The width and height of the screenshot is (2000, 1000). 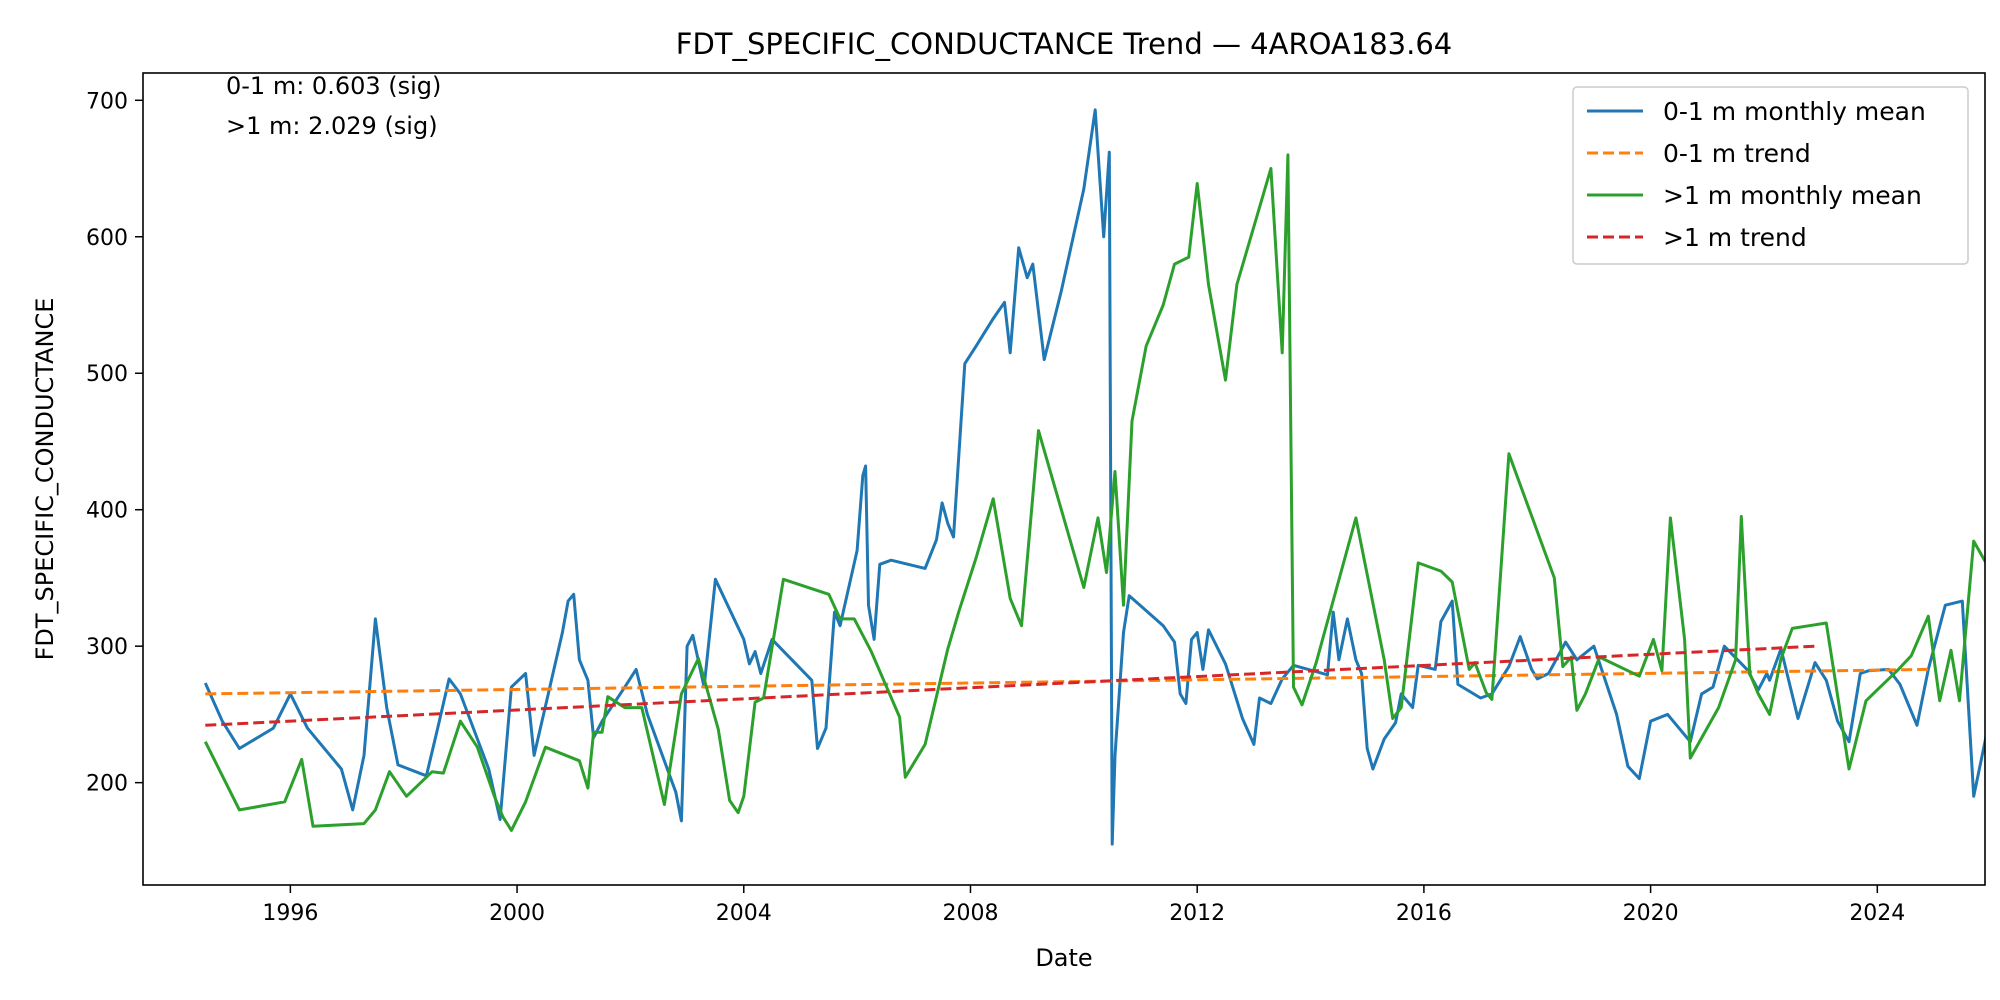 I want to click on x-tick-label: 2000, so click(x=517, y=913).